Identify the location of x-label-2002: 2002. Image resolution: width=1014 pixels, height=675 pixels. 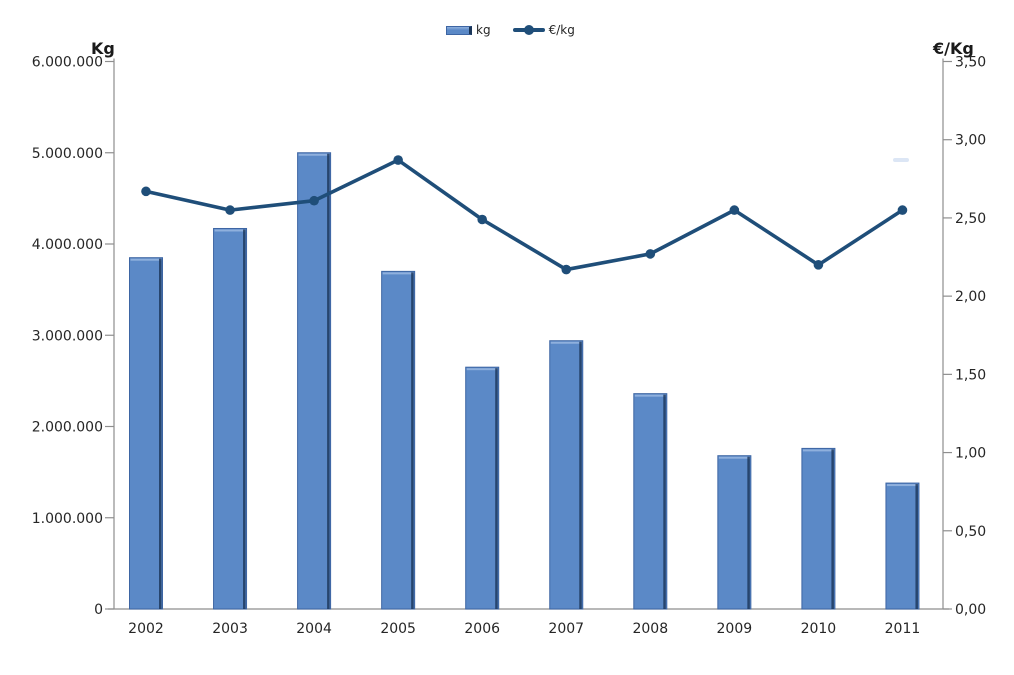
(146, 629).